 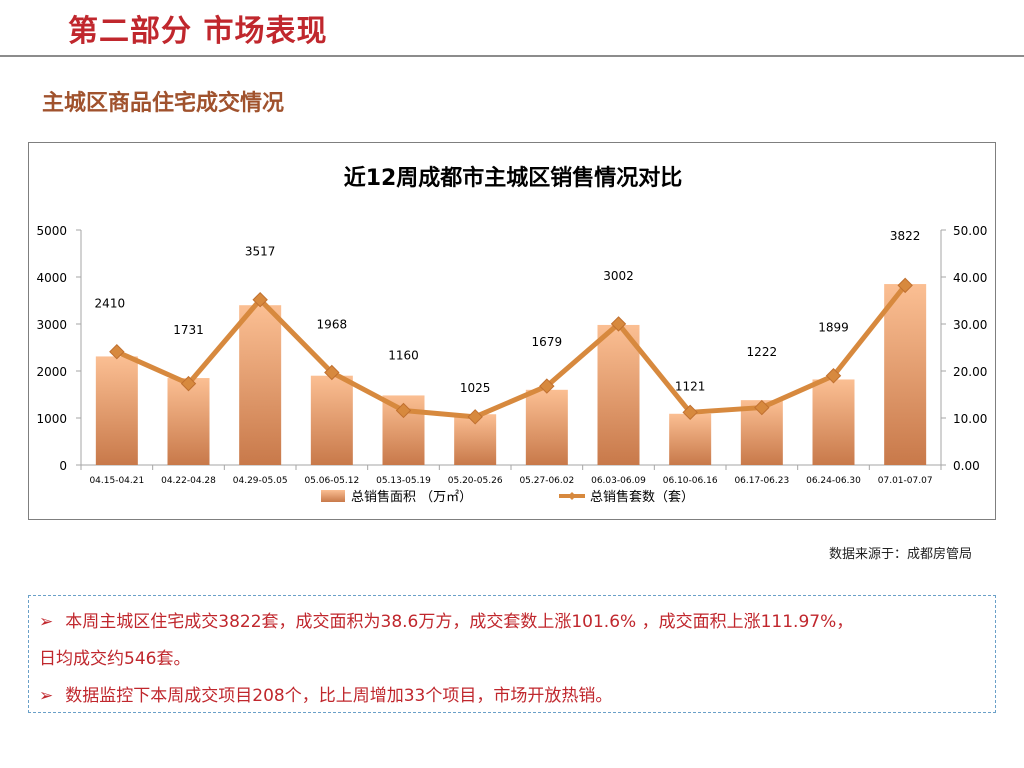 I want to click on line-series-units, so click(x=511, y=351).